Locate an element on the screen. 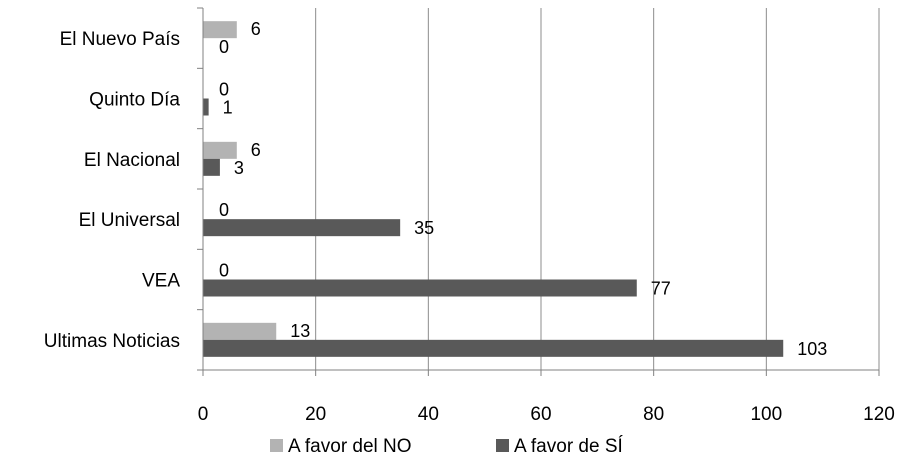 This screenshot has width=903, height=457. legend: A favor del NO A favor de SÍ is located at coordinates (447, 446).